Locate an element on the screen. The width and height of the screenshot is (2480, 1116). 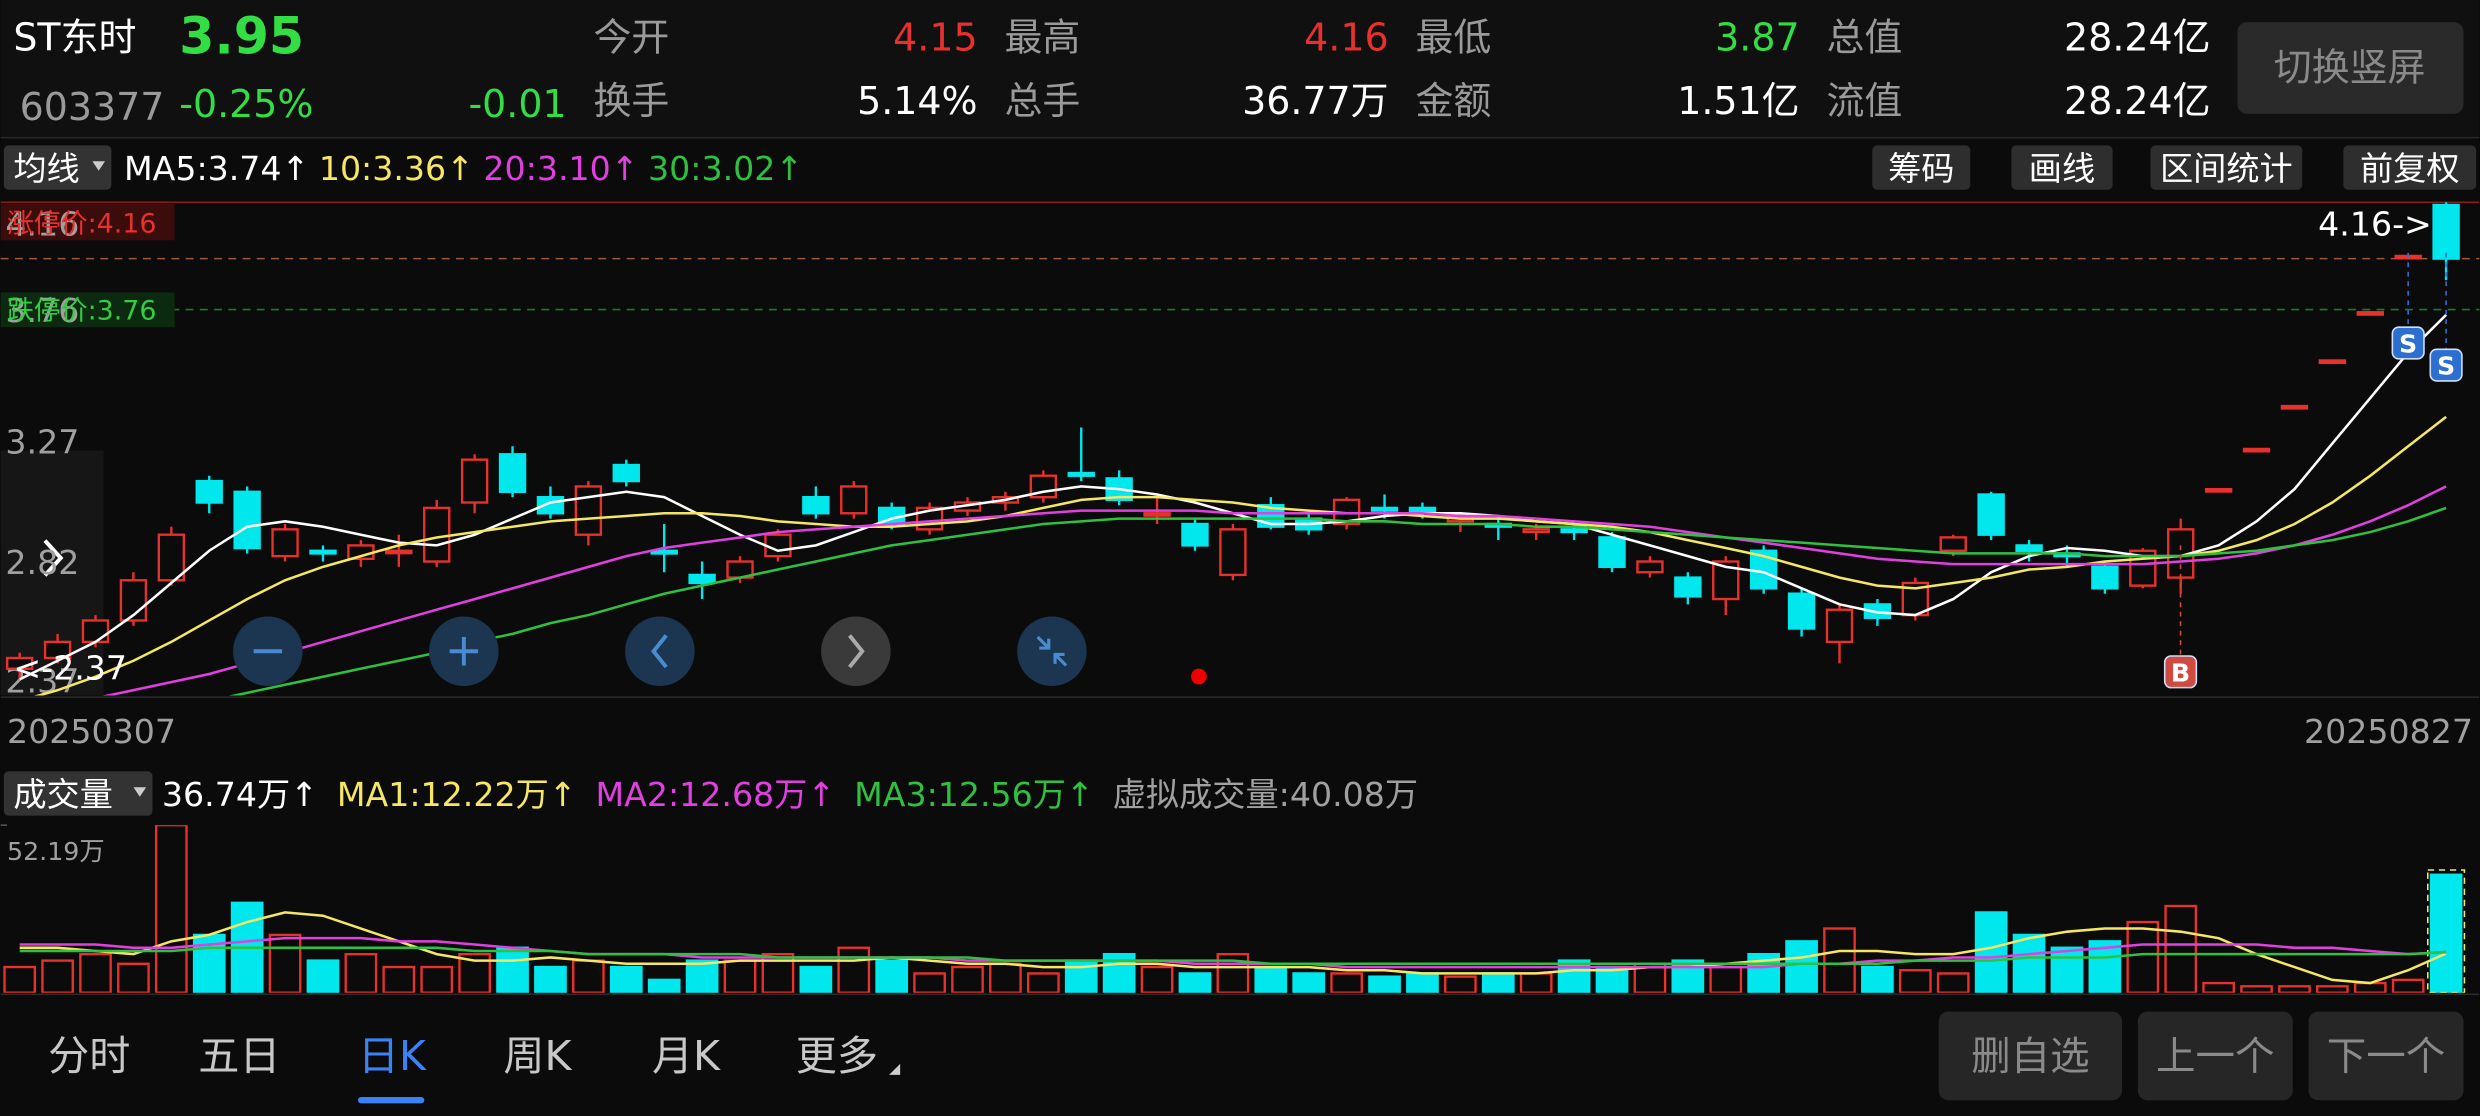
tab: 日K is located at coordinates (392, 1056).